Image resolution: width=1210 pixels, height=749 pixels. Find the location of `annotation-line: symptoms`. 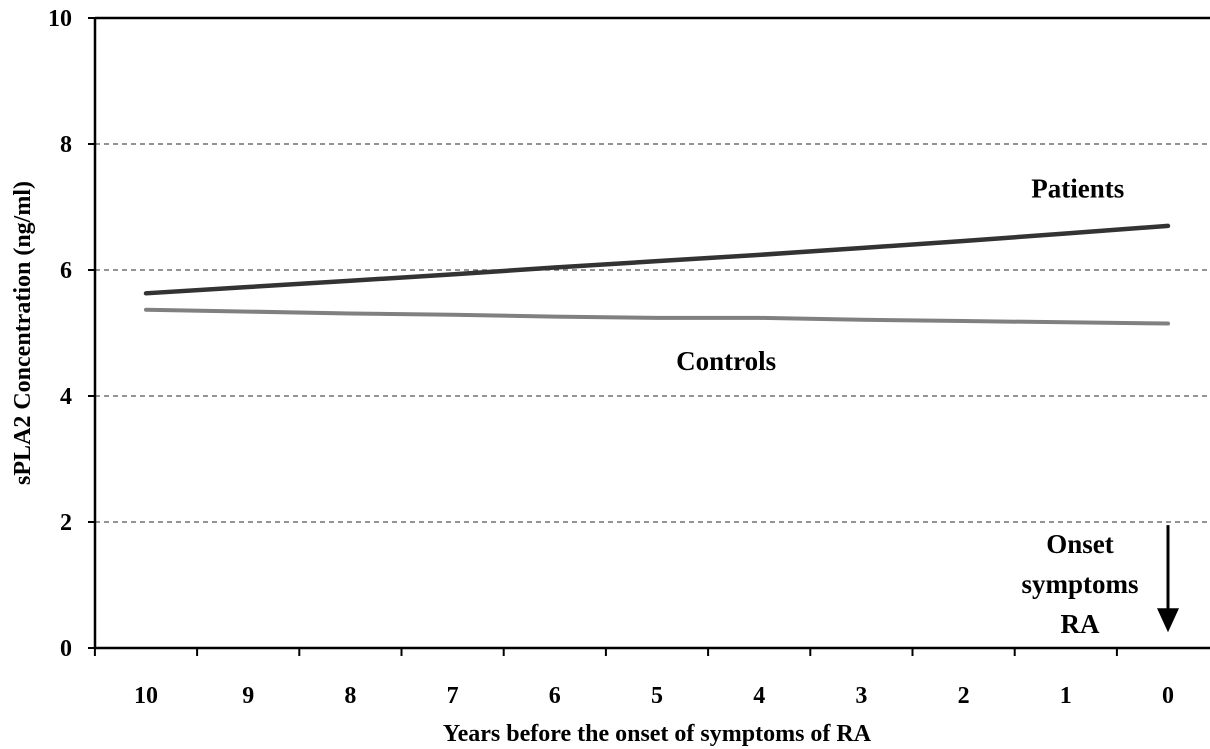

annotation-line: symptoms is located at coordinates (1079, 584).